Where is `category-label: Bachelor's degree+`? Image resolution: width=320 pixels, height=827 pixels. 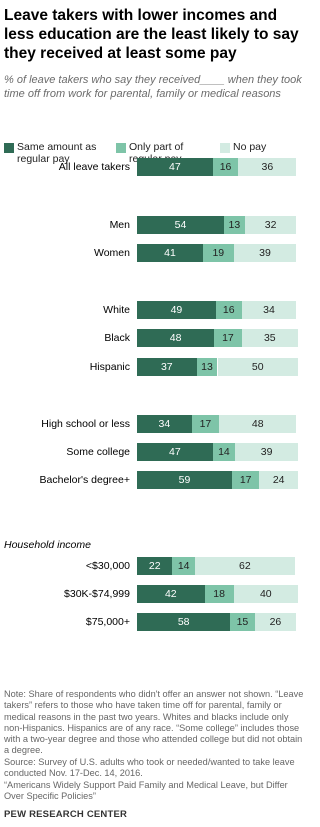
category-label: Bachelor's degree+ is located at coordinates (84, 480).